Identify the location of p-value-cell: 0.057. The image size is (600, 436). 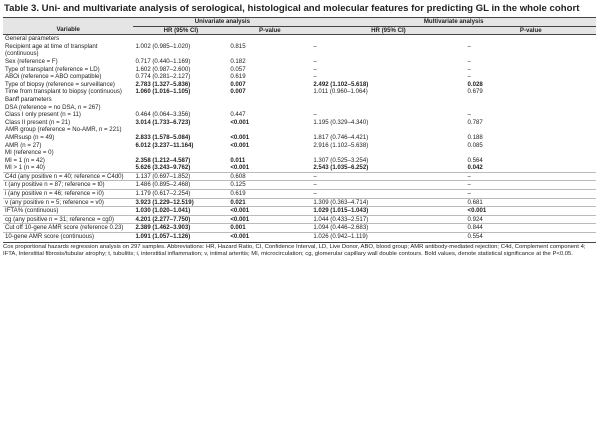
(238, 69).